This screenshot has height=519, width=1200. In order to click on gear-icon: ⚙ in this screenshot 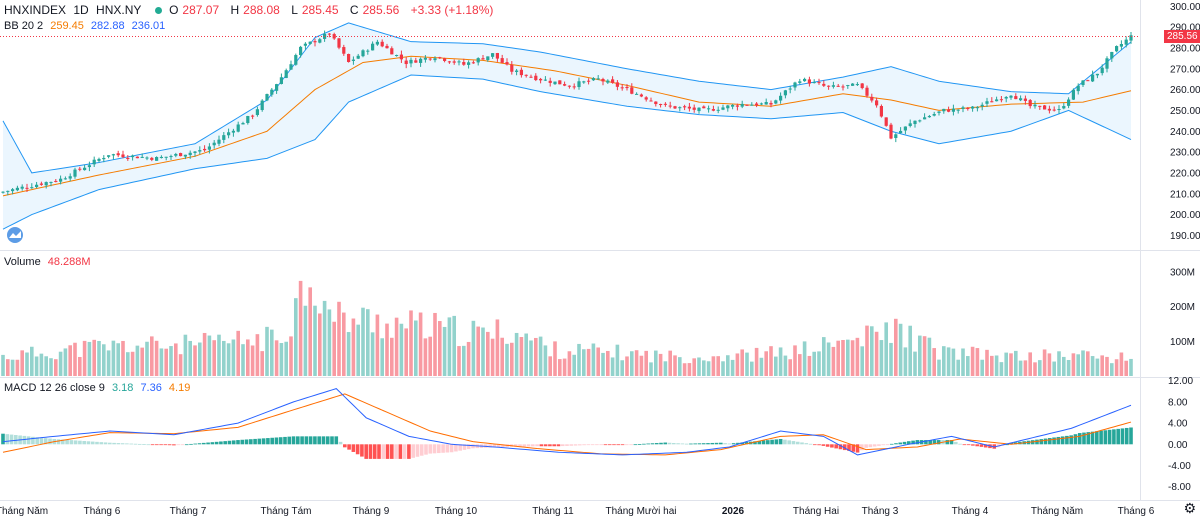, I will do `click(1189, 508)`.